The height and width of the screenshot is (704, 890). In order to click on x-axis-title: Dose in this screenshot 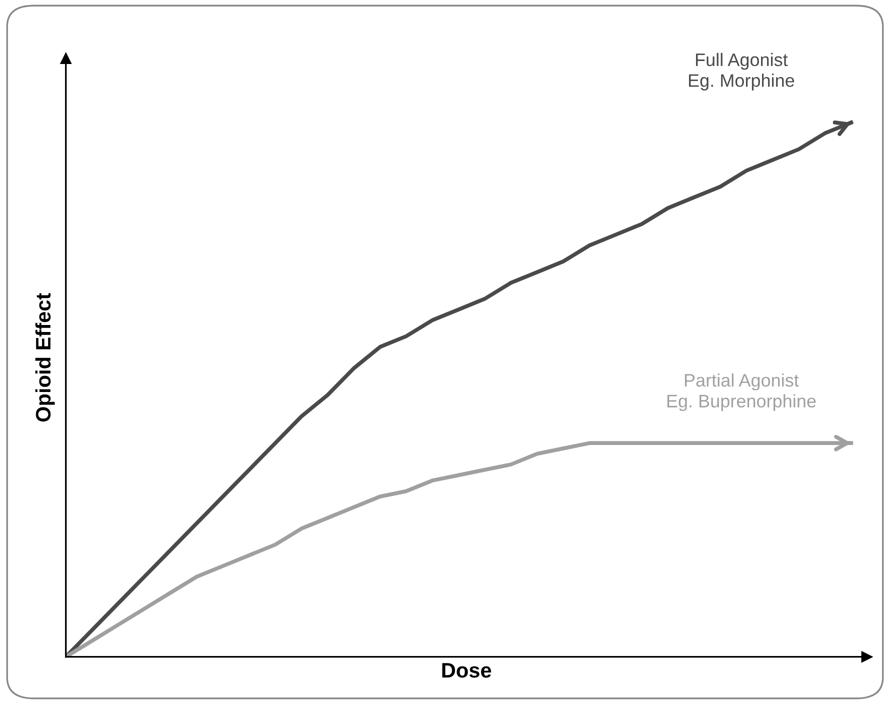, I will do `click(467, 670)`.